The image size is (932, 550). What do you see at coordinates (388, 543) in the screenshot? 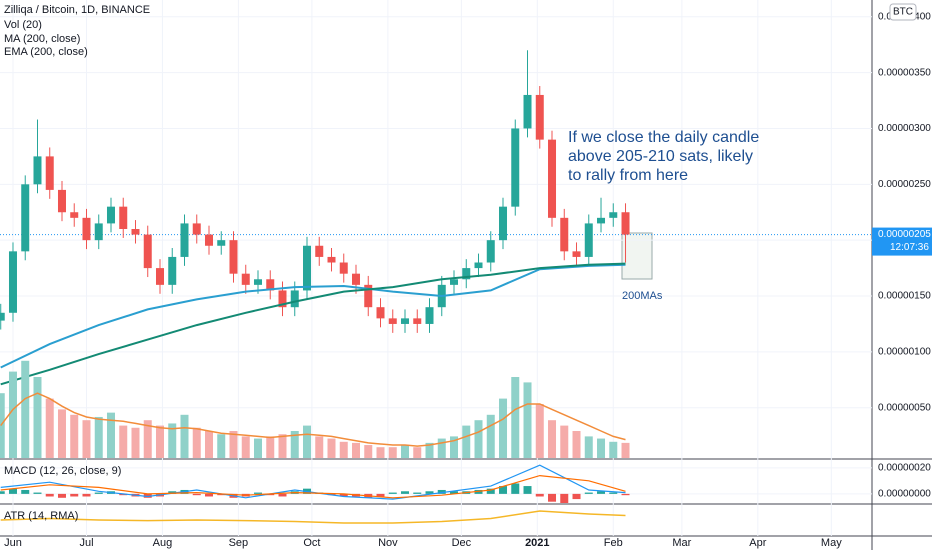
I see `x-tick-label: Nov` at bounding box center [388, 543].